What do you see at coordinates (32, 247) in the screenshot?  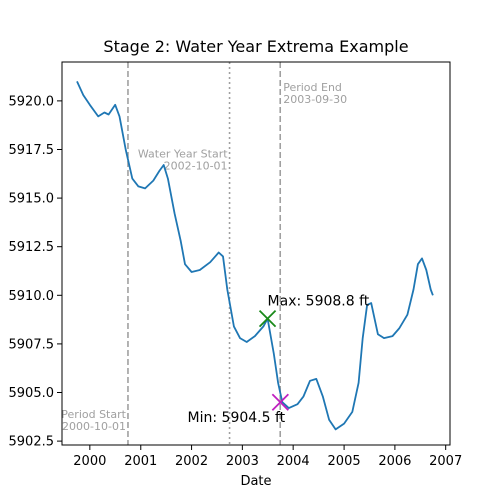 I see `y-tick-label: 5912.5` at bounding box center [32, 247].